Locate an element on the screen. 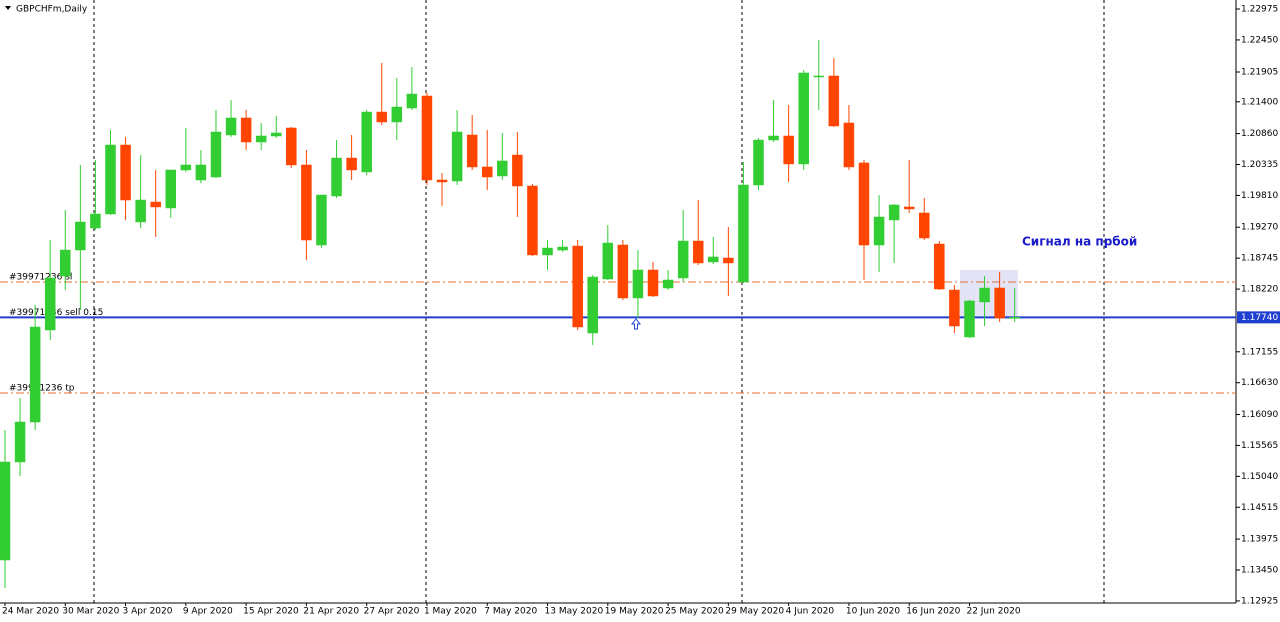  x-tick-label: 9 Apr 2020 is located at coordinates (208, 612).